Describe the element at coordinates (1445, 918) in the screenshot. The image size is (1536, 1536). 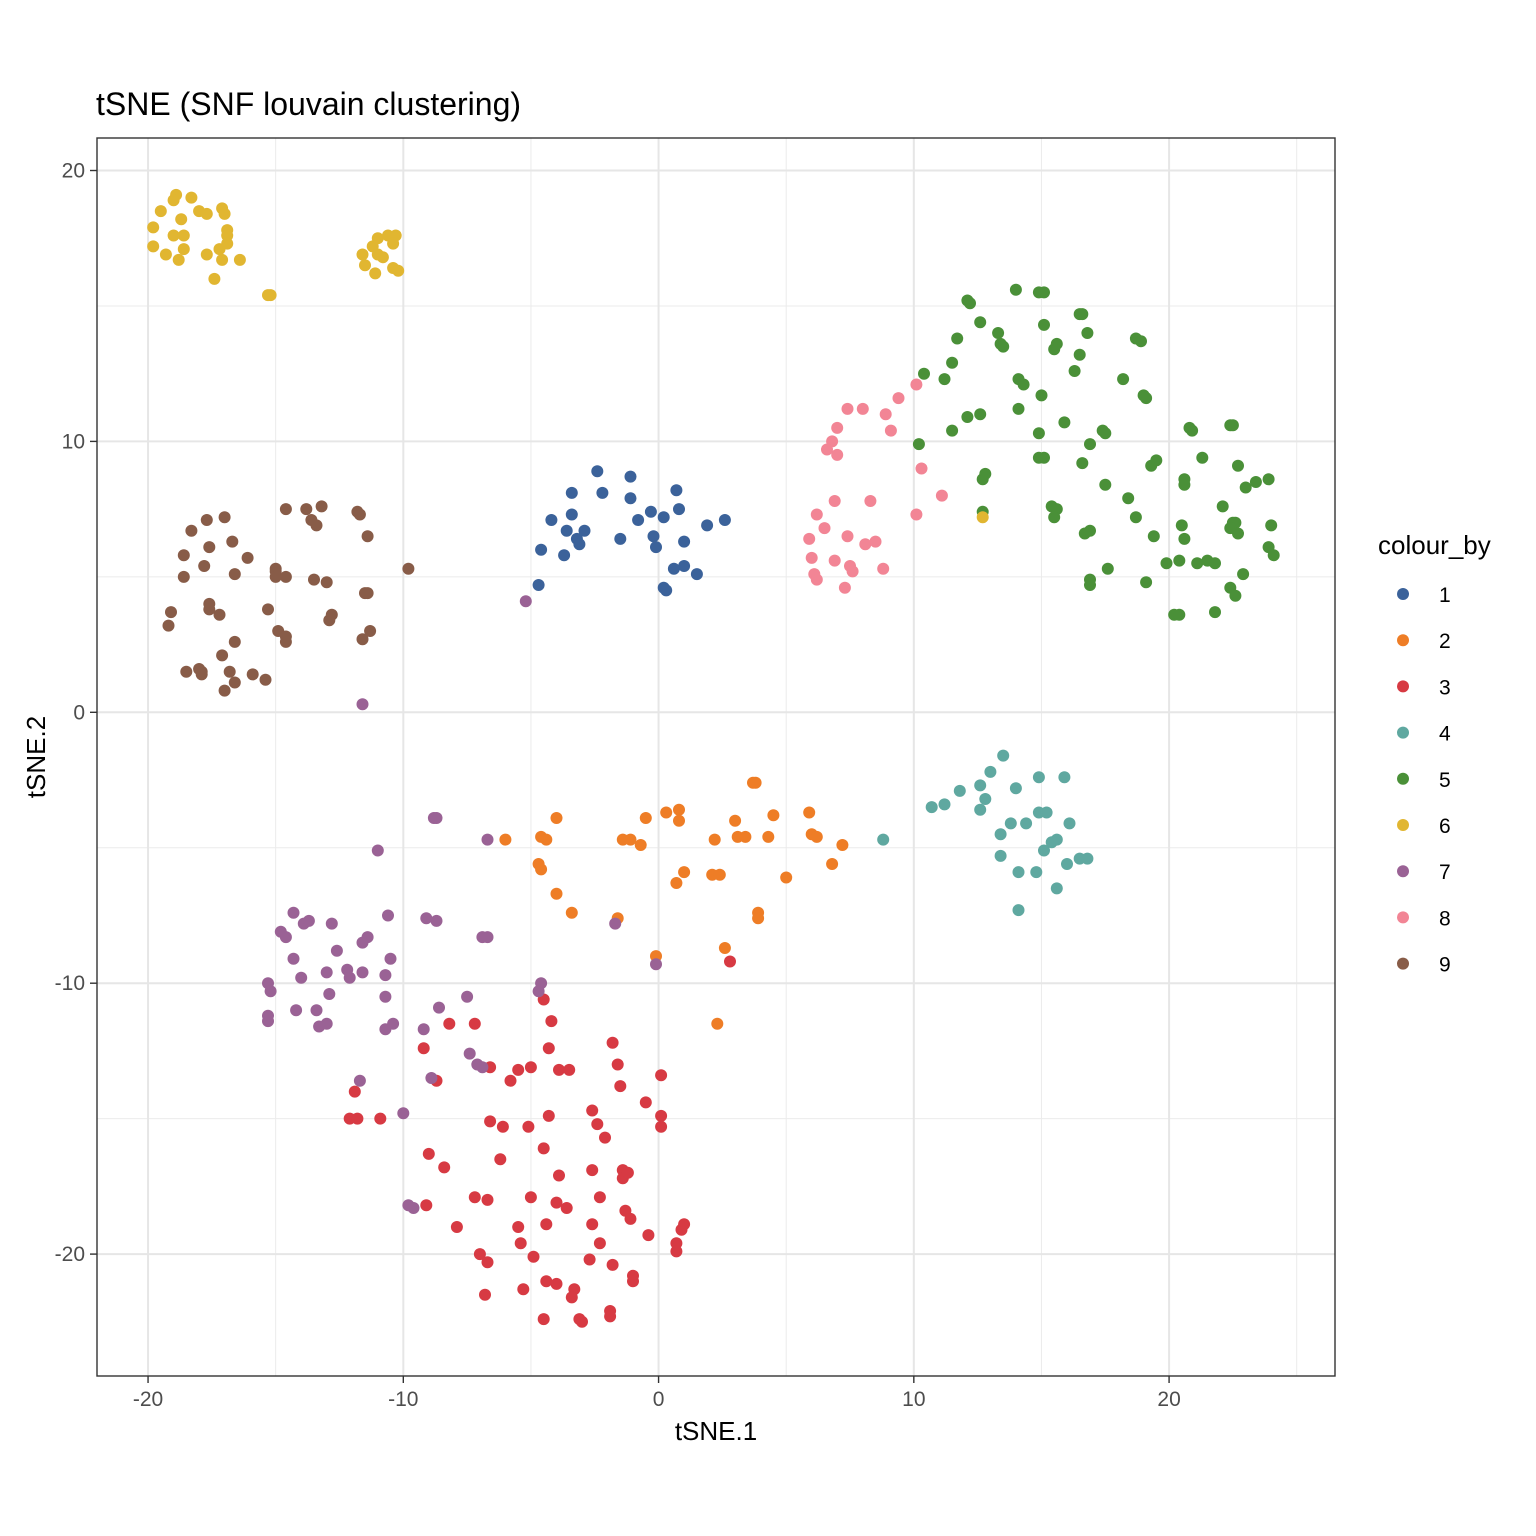
I see `legend-label-8: 8` at that location.